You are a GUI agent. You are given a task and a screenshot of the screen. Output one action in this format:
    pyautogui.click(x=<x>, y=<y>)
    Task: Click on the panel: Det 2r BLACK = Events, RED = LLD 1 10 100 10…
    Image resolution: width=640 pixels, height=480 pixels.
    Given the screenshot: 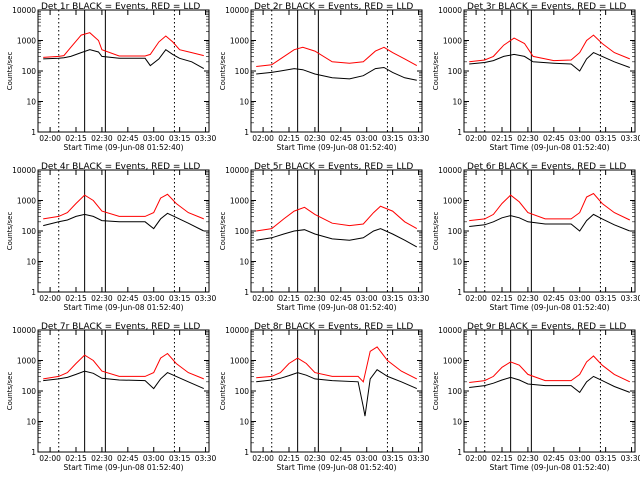 What is the action you would take?
    pyautogui.click(x=324, y=77)
    